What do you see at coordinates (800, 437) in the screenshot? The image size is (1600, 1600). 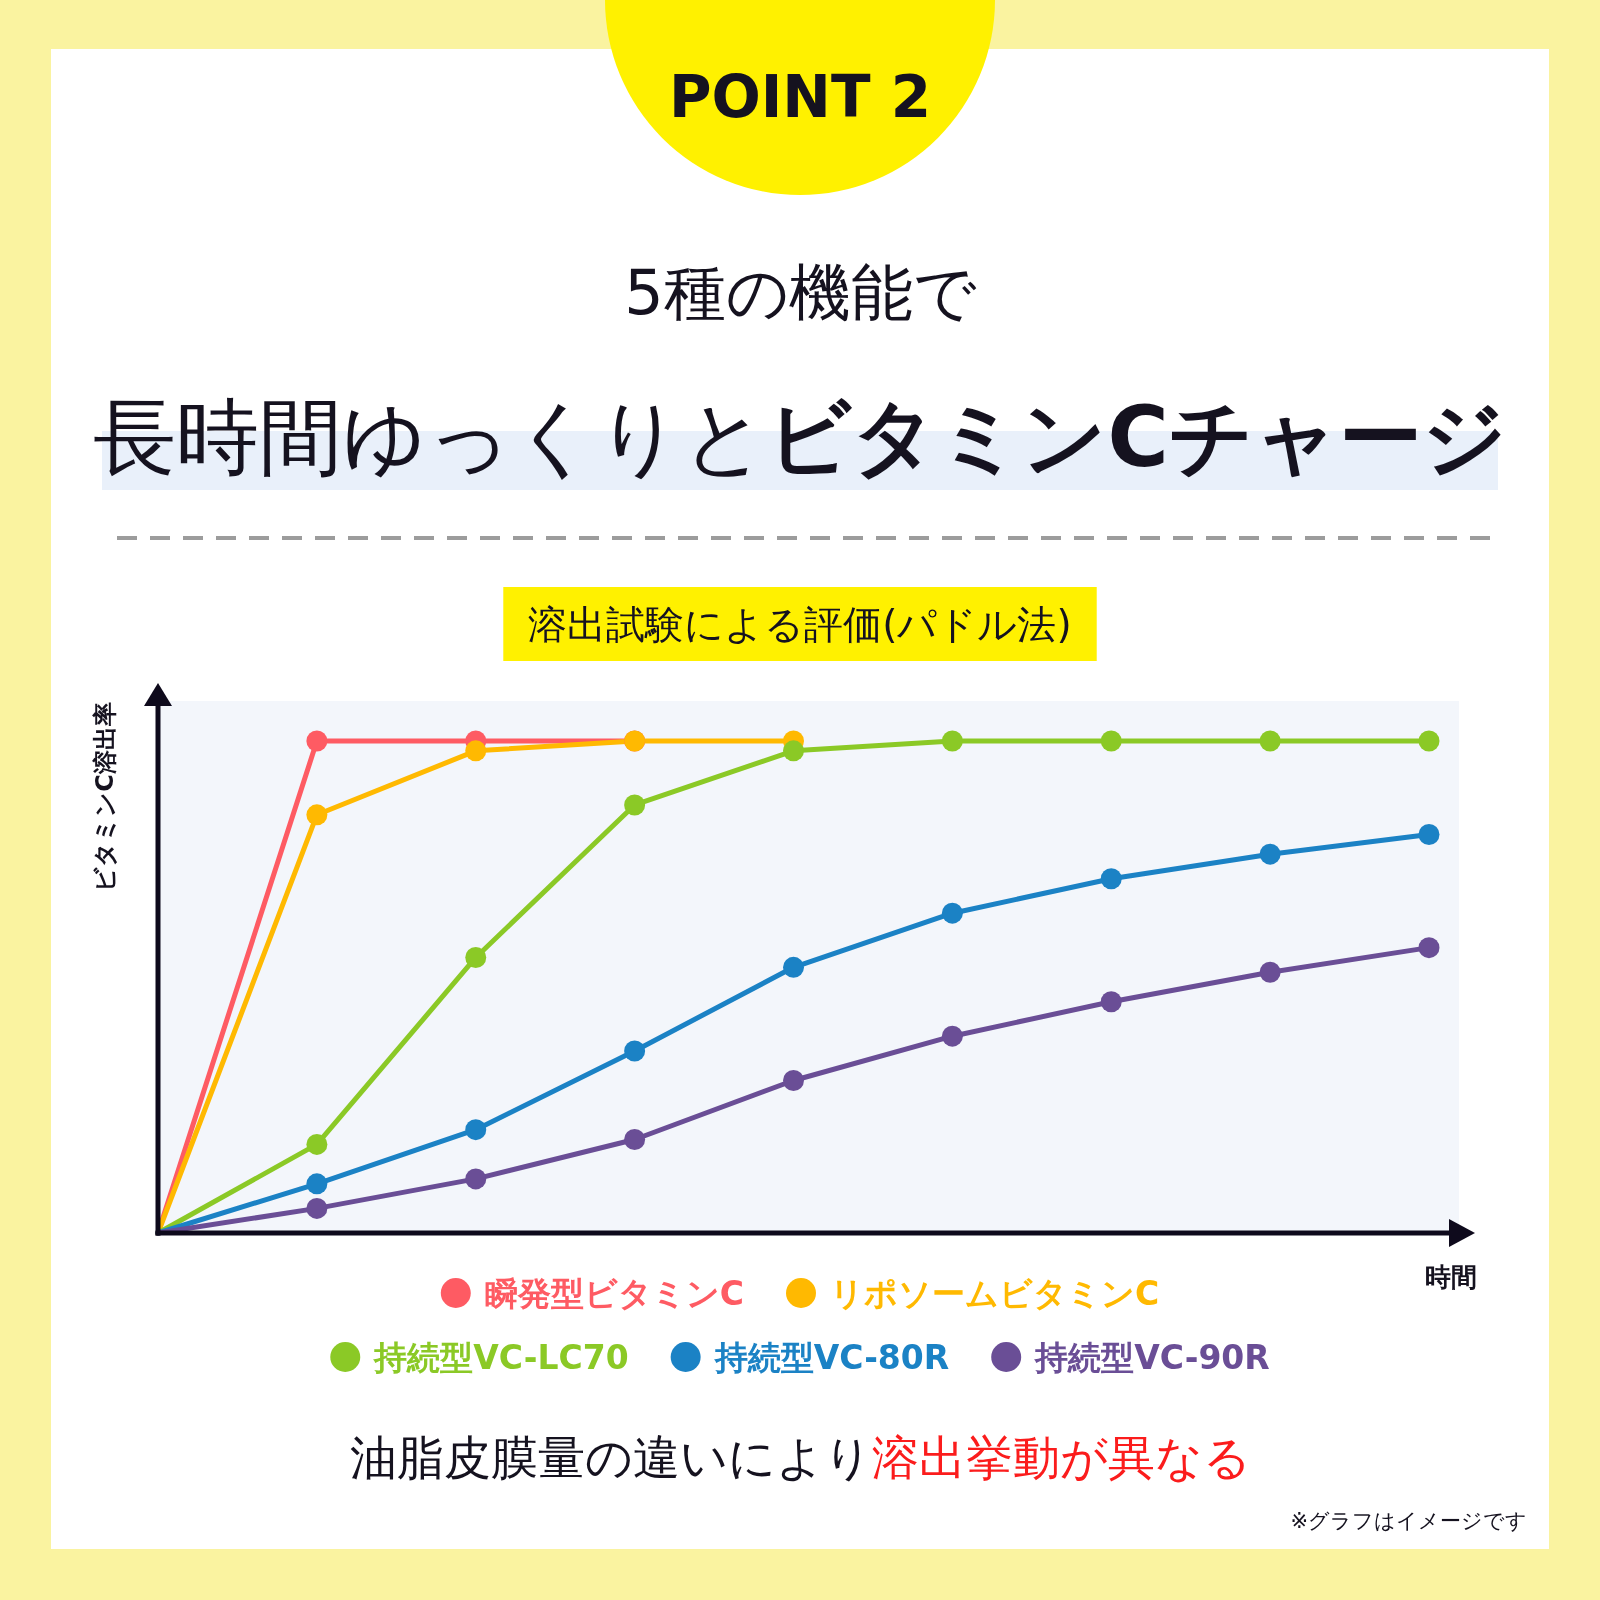 I see `chart-title: 長時間ゆっくりとビタミンCチャージ` at bounding box center [800, 437].